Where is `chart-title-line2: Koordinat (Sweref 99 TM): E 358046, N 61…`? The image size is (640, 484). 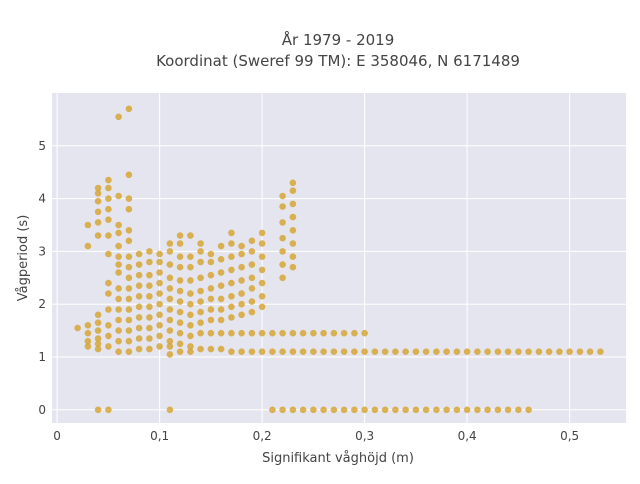 chart-title-line2: Koordinat (Sweref 99 TM): E 358046, N 61… is located at coordinates (338, 61).